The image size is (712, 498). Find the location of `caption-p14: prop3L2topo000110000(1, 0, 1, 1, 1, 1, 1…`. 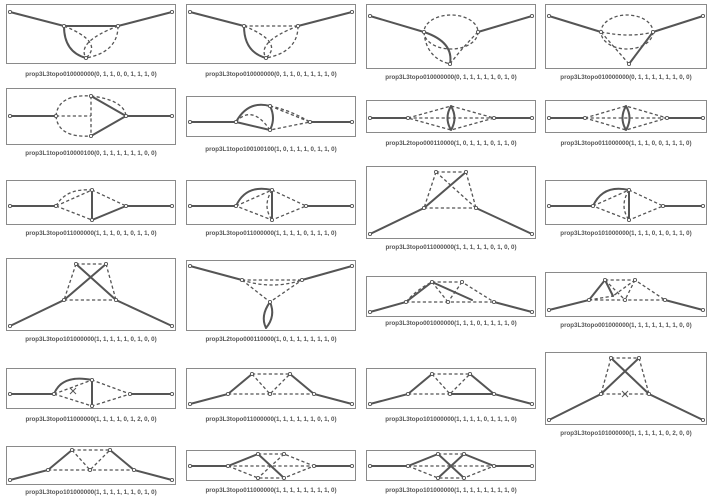

caption-p14: prop3L2topo000110000(1, 0, 1, 1, 1, 1, 1… is located at coordinates (271, 339).